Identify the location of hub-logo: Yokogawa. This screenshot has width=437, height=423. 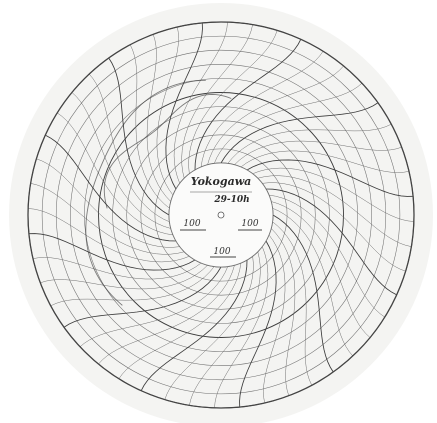
(221, 181).